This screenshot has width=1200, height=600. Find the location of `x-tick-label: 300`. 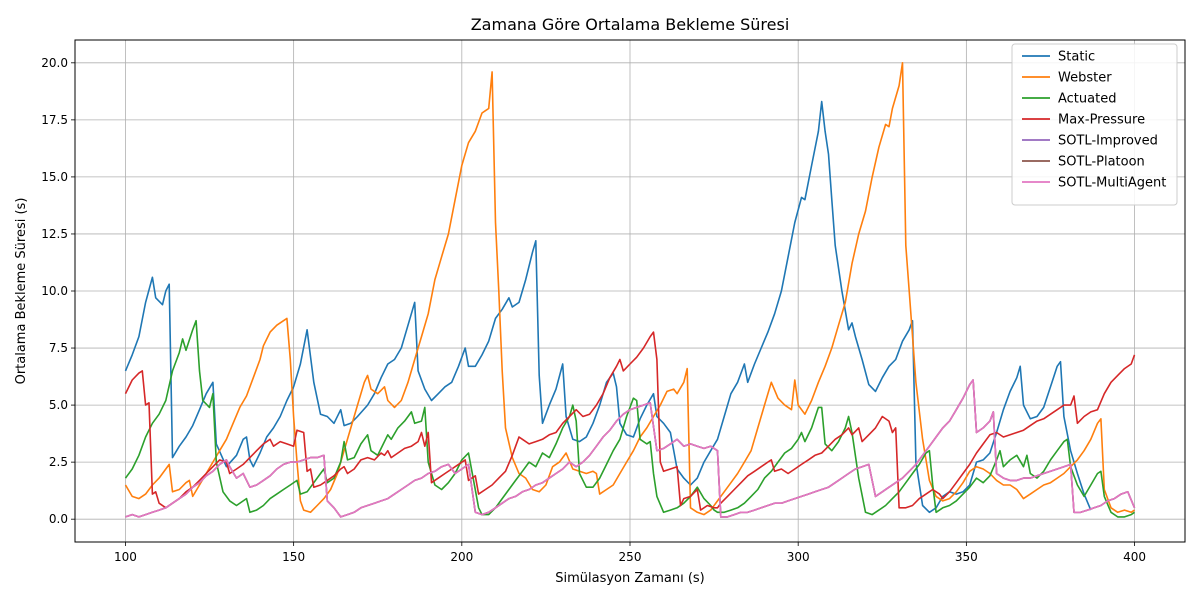

x-tick-label: 300 is located at coordinates (798, 557).